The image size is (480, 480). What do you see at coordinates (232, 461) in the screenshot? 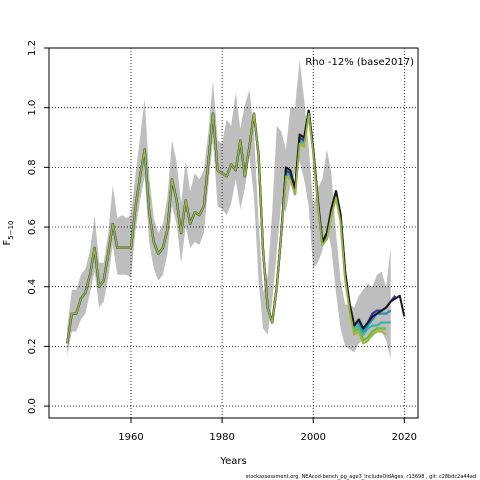
I see `x-axis-title: Years` at bounding box center [232, 461].